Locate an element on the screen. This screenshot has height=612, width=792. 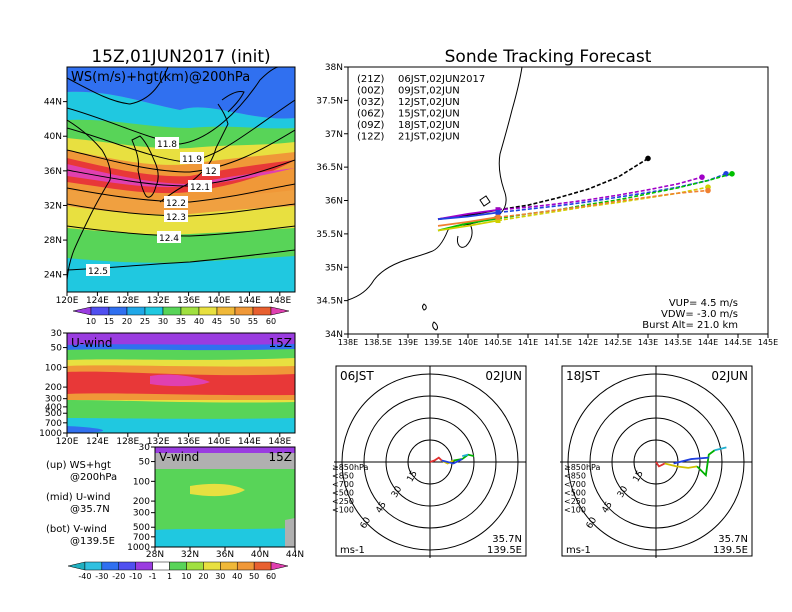
u-p-label: 700 is located at coordinates (53, 424).